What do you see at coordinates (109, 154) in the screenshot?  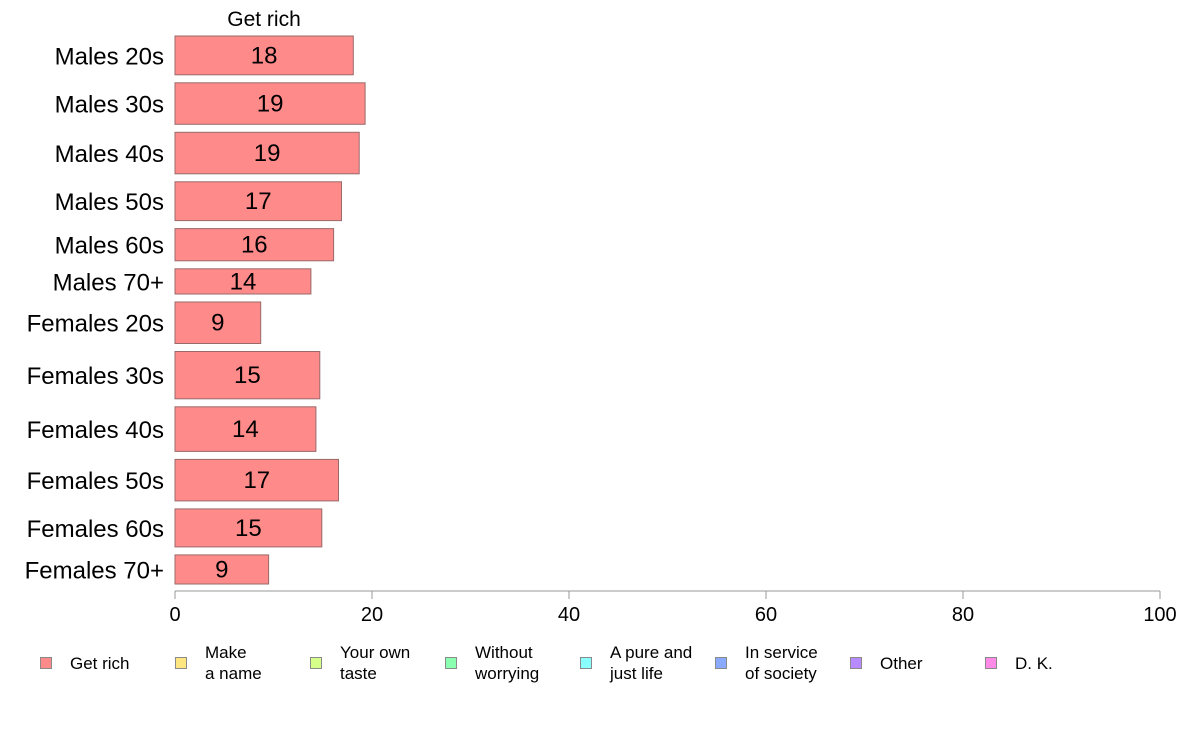 I see `category-label: Males 40s` at bounding box center [109, 154].